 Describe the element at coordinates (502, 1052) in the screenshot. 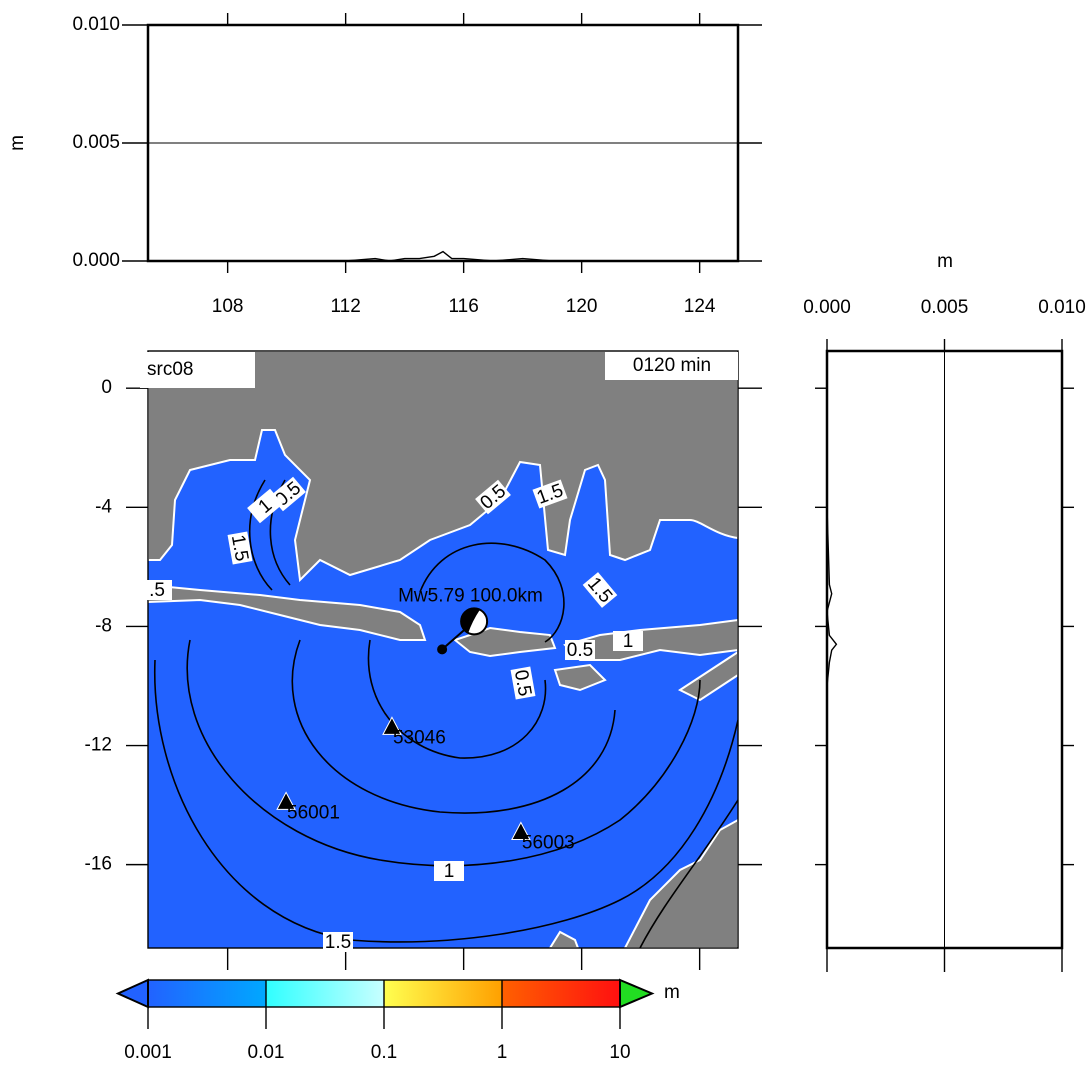

I see `colorbar-tick-label: 1` at that location.